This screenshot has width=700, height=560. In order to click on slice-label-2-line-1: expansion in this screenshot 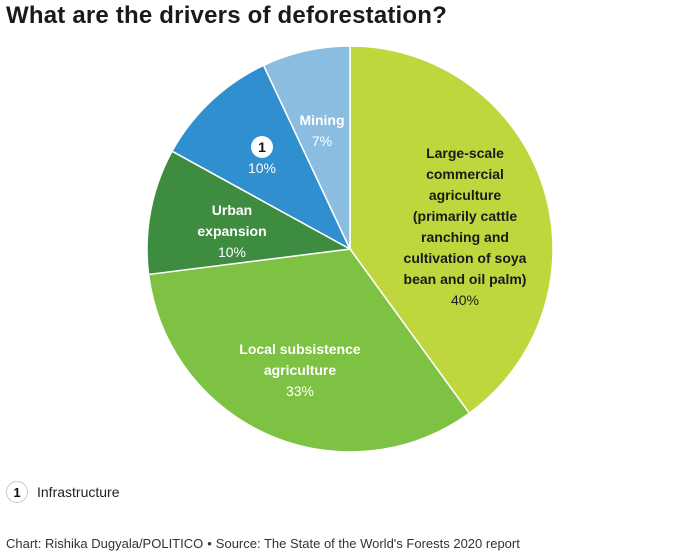, I will do `click(231, 231)`.